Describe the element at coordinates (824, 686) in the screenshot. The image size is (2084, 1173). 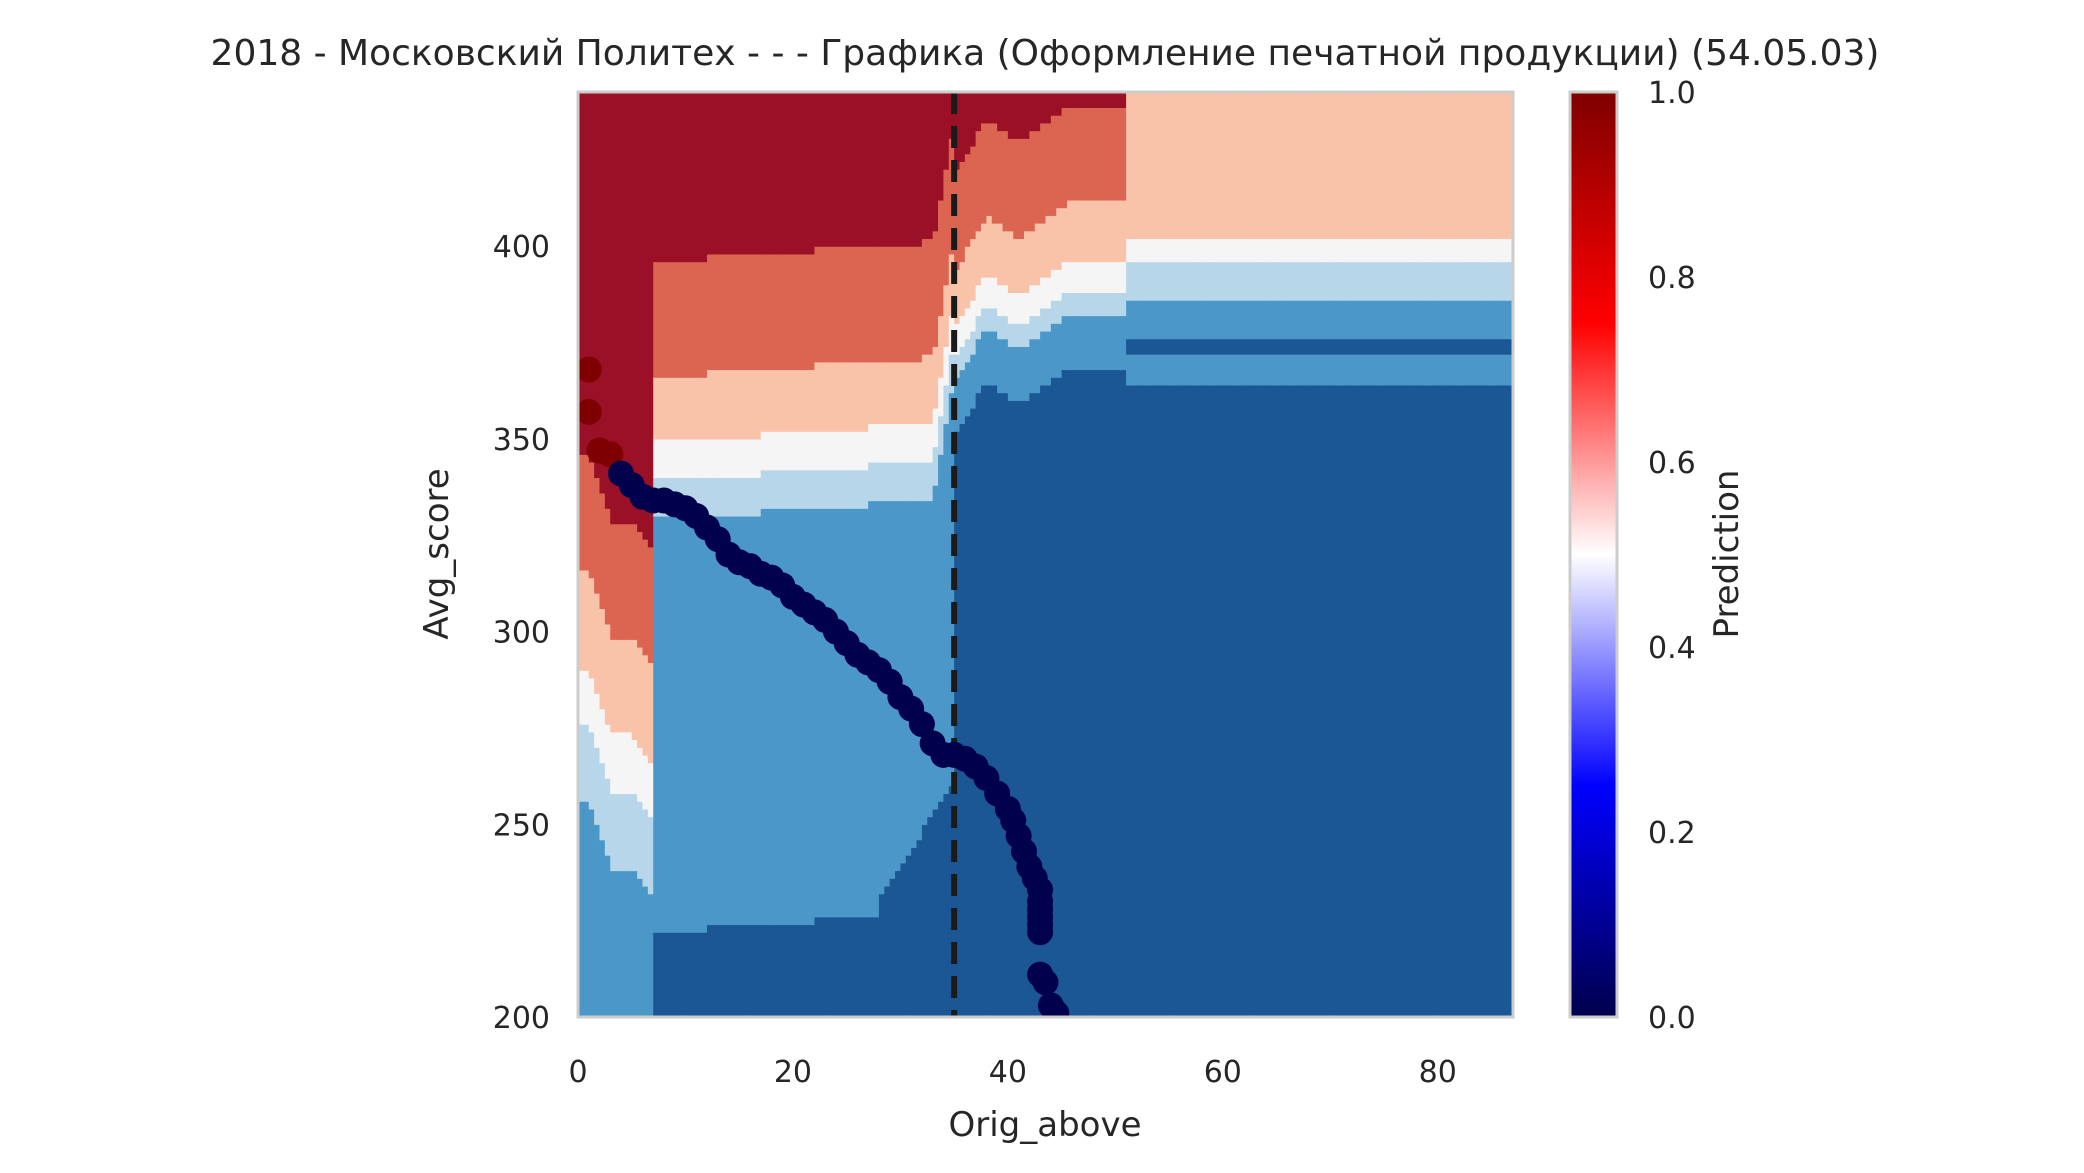
I see `data-points` at that location.